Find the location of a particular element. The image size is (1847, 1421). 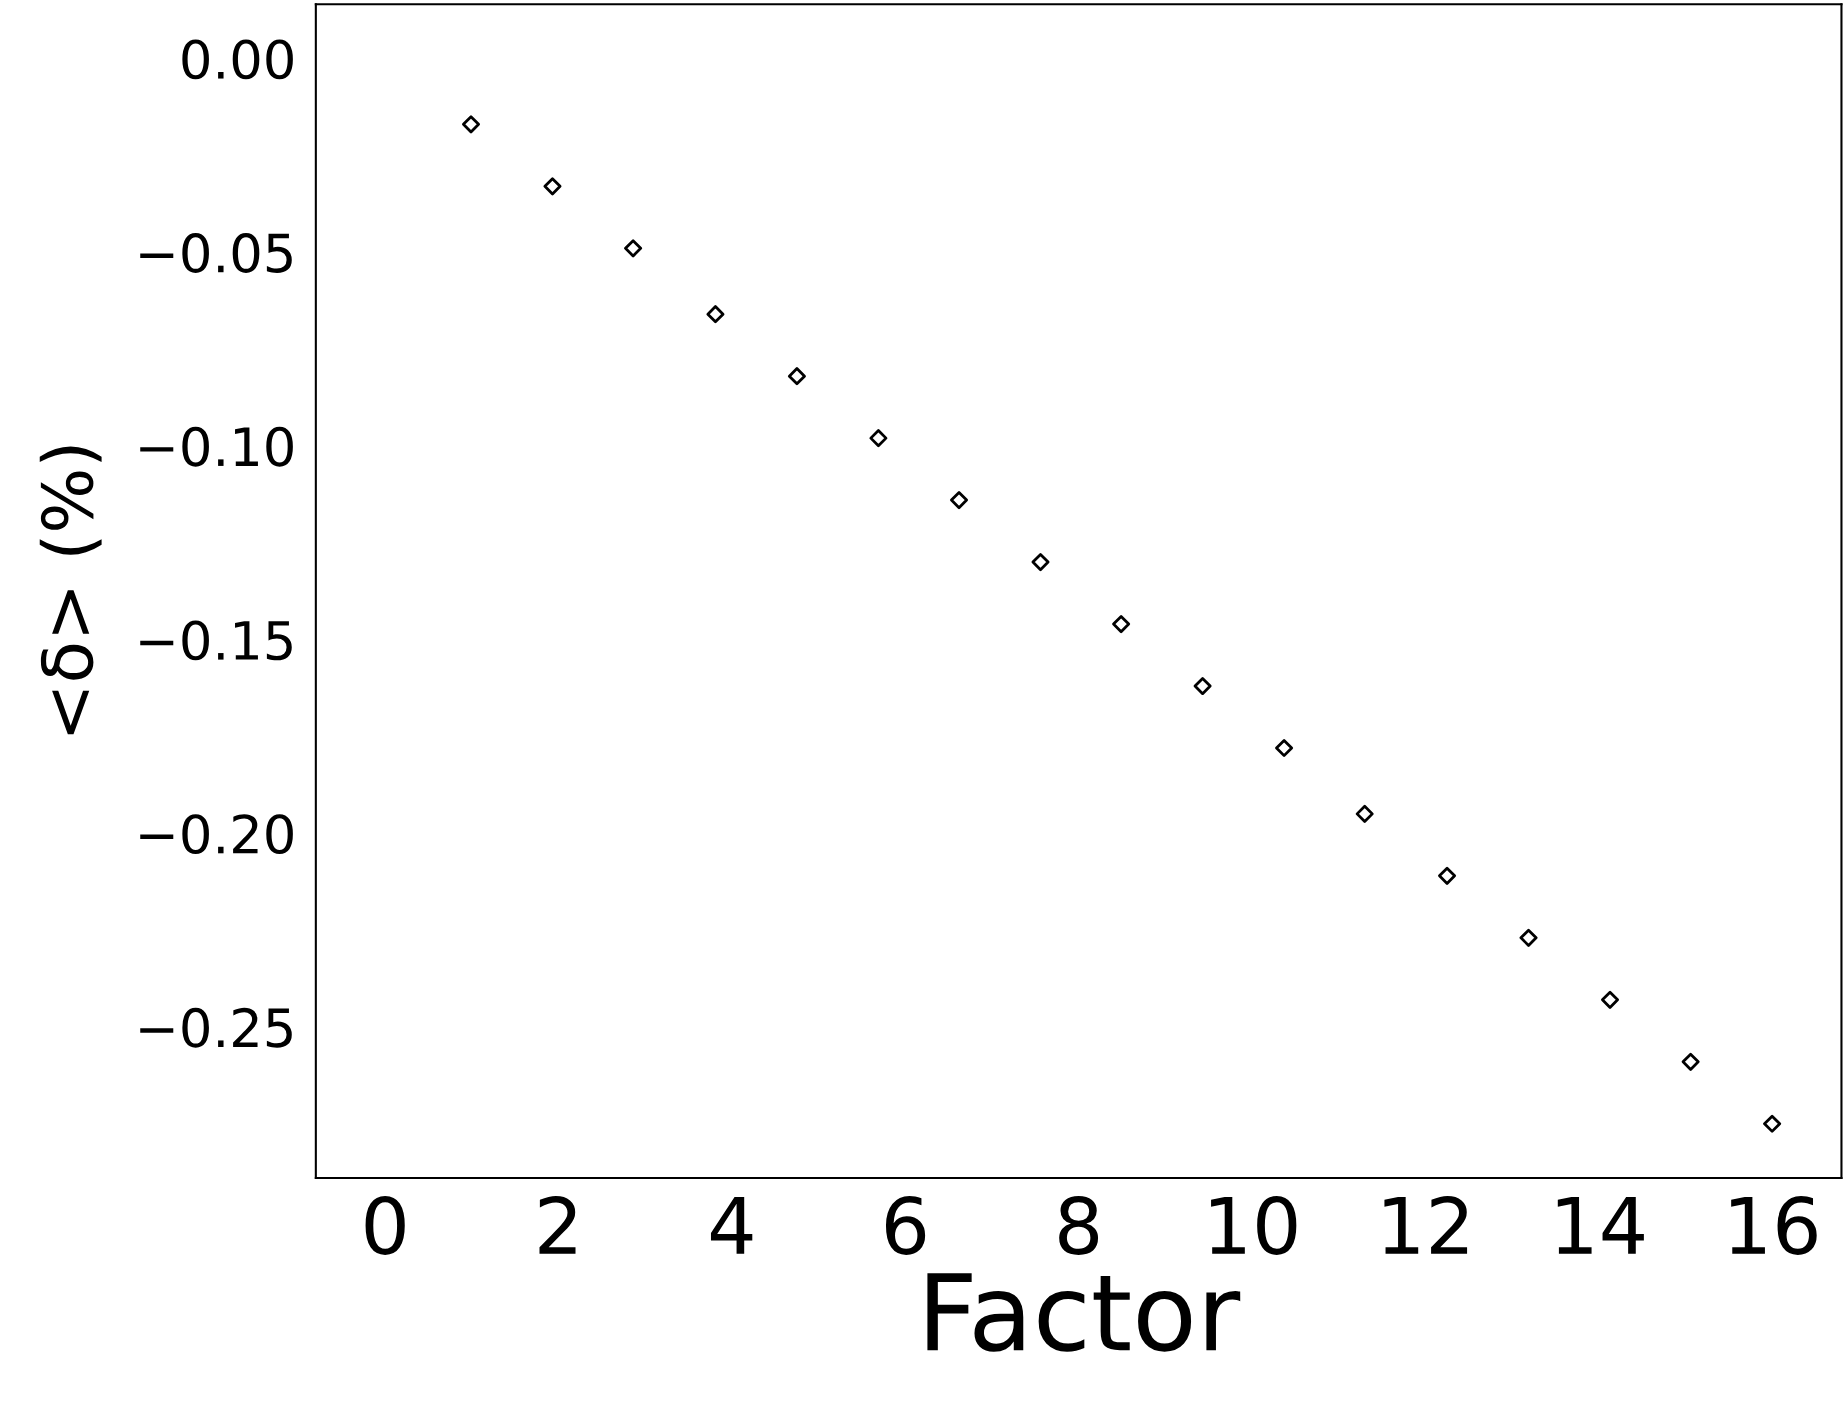

y-tick-label: −0.20 is located at coordinates (216, 834).